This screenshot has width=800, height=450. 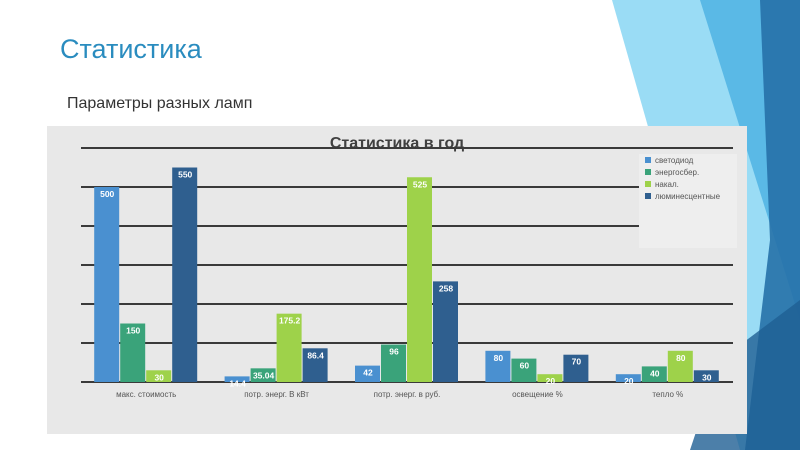 I want to click on data-label: 96, so click(x=394, y=352).